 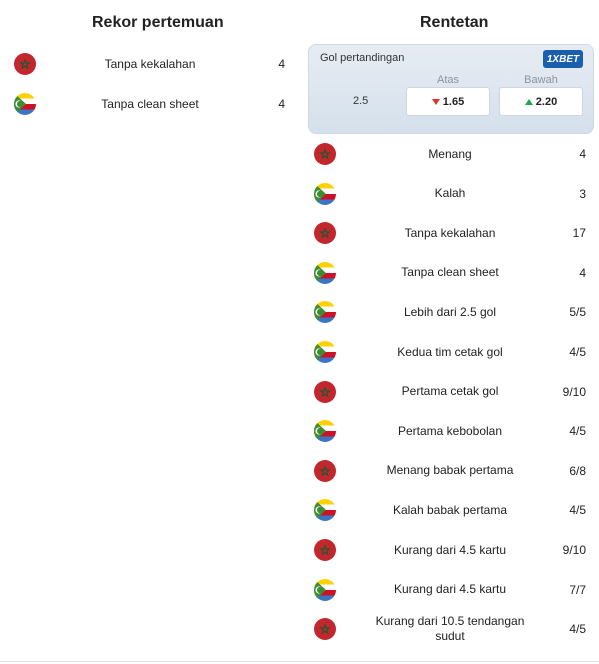 I want to click on streak-row: Tanpa kekalahan 17, so click(x=449, y=233).